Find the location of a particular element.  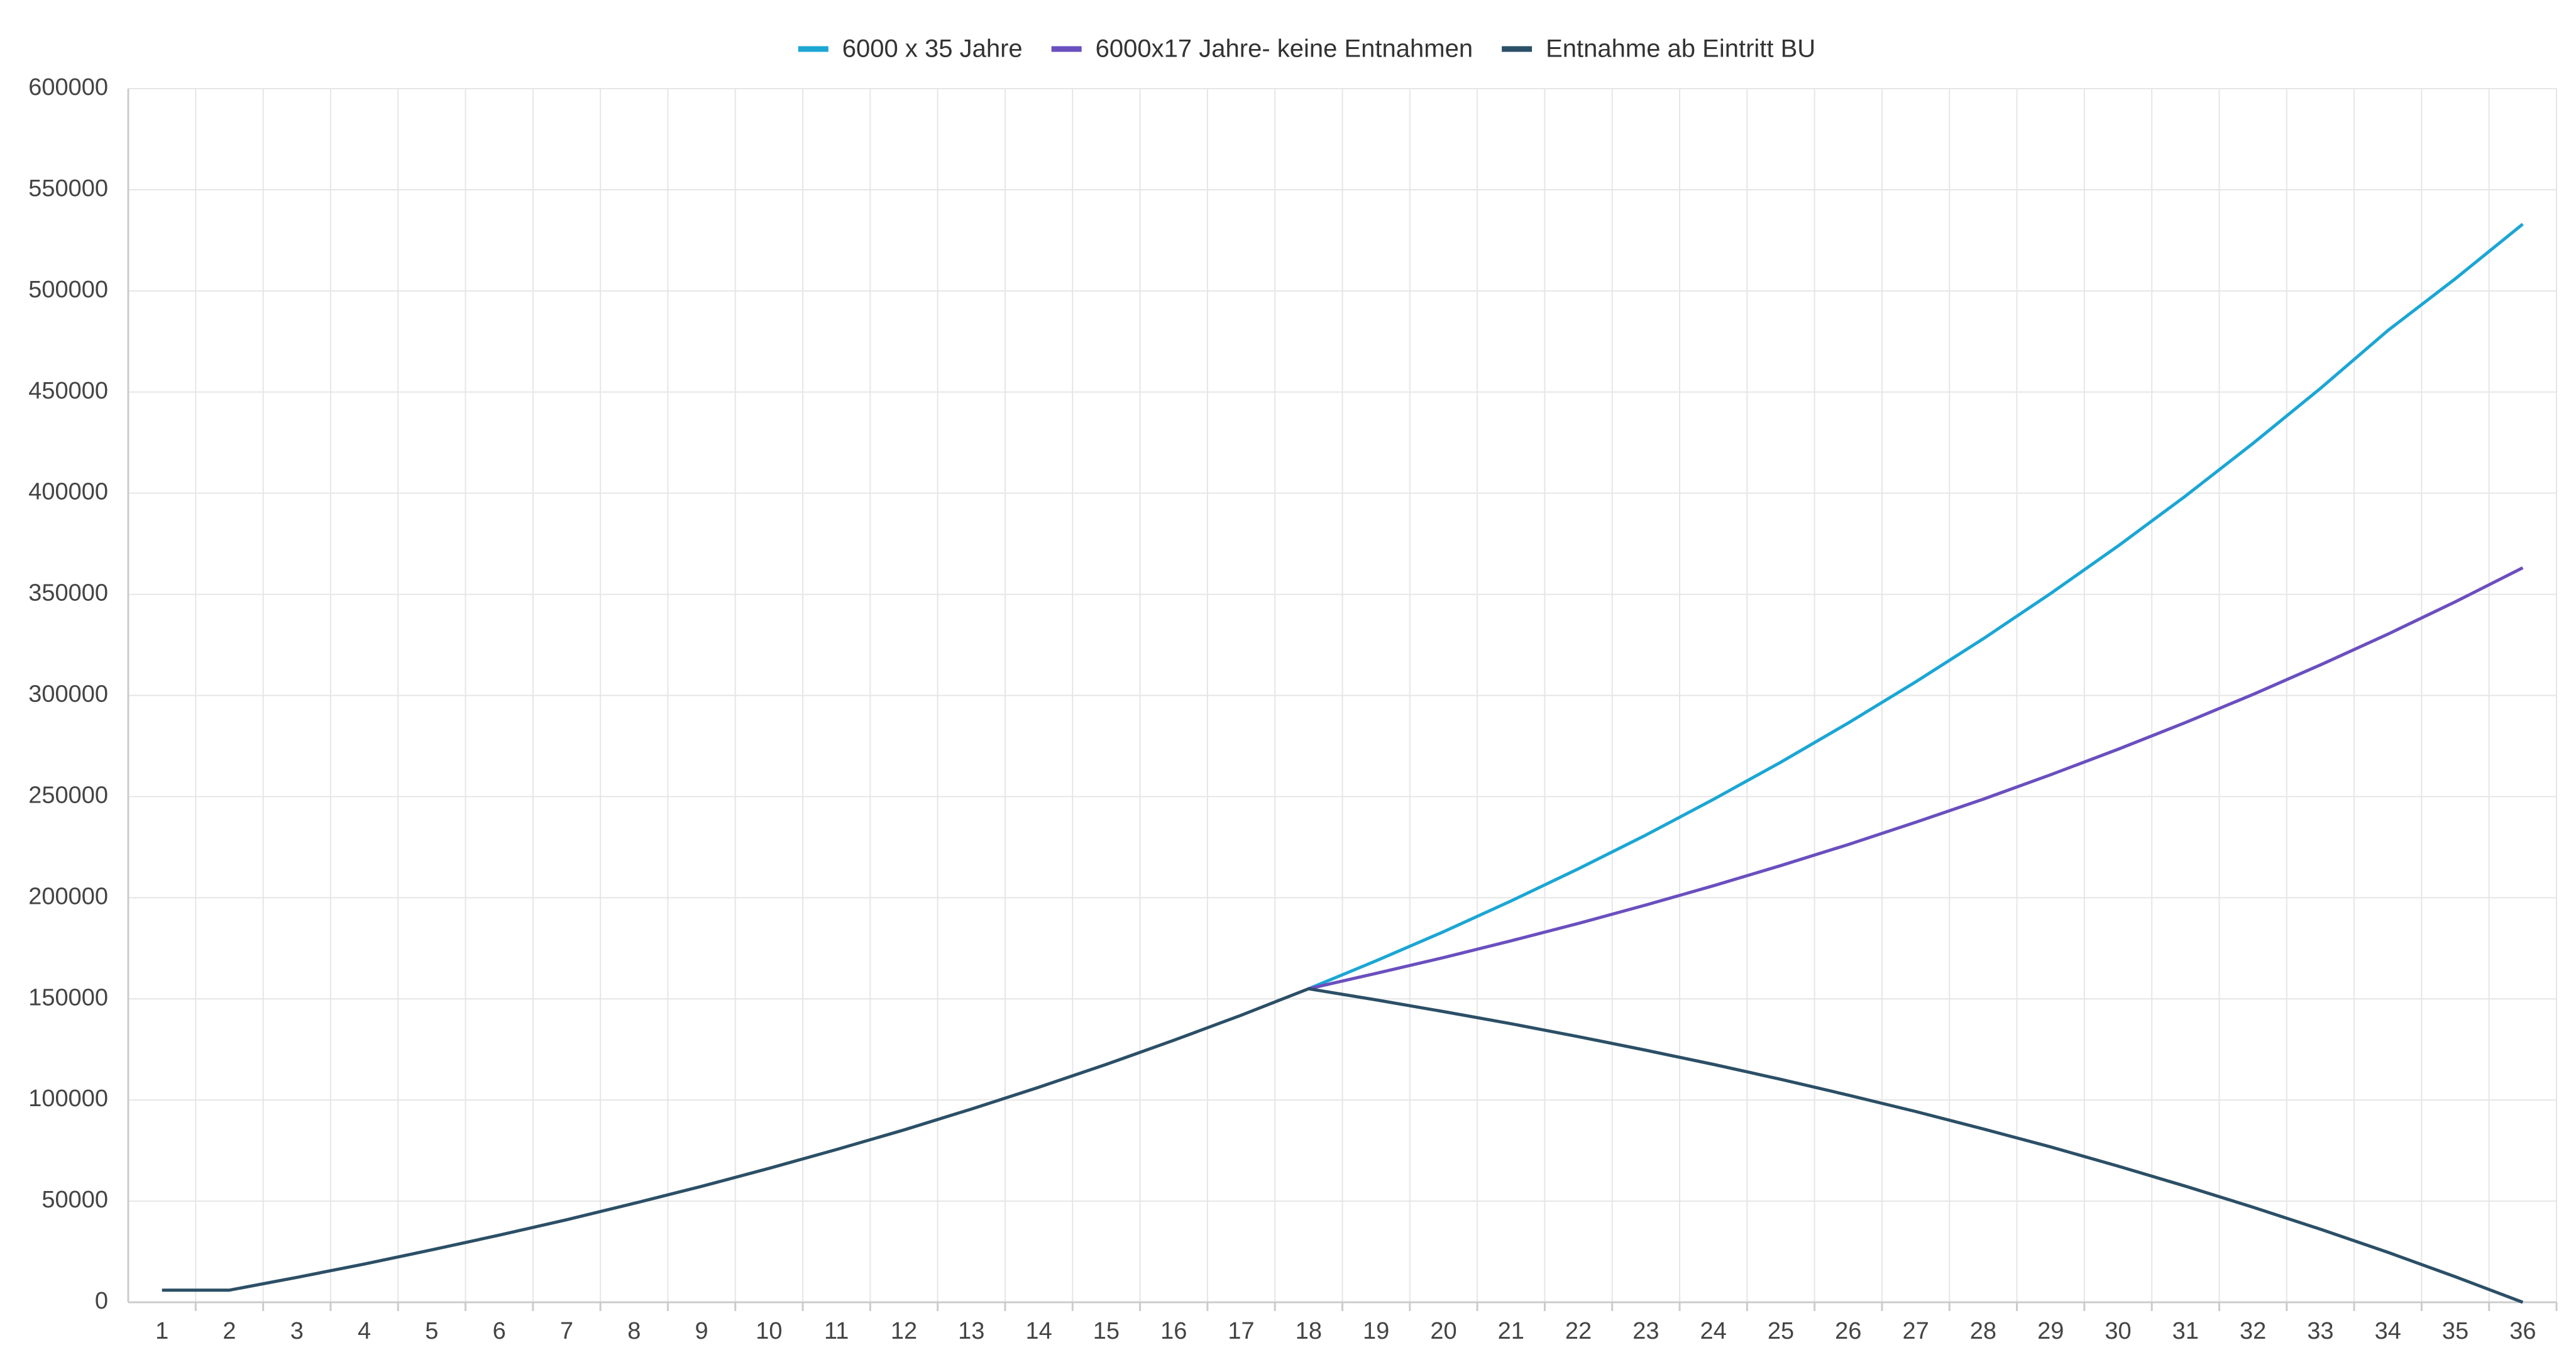

x-tick-label: 16 is located at coordinates (1173, 1331).